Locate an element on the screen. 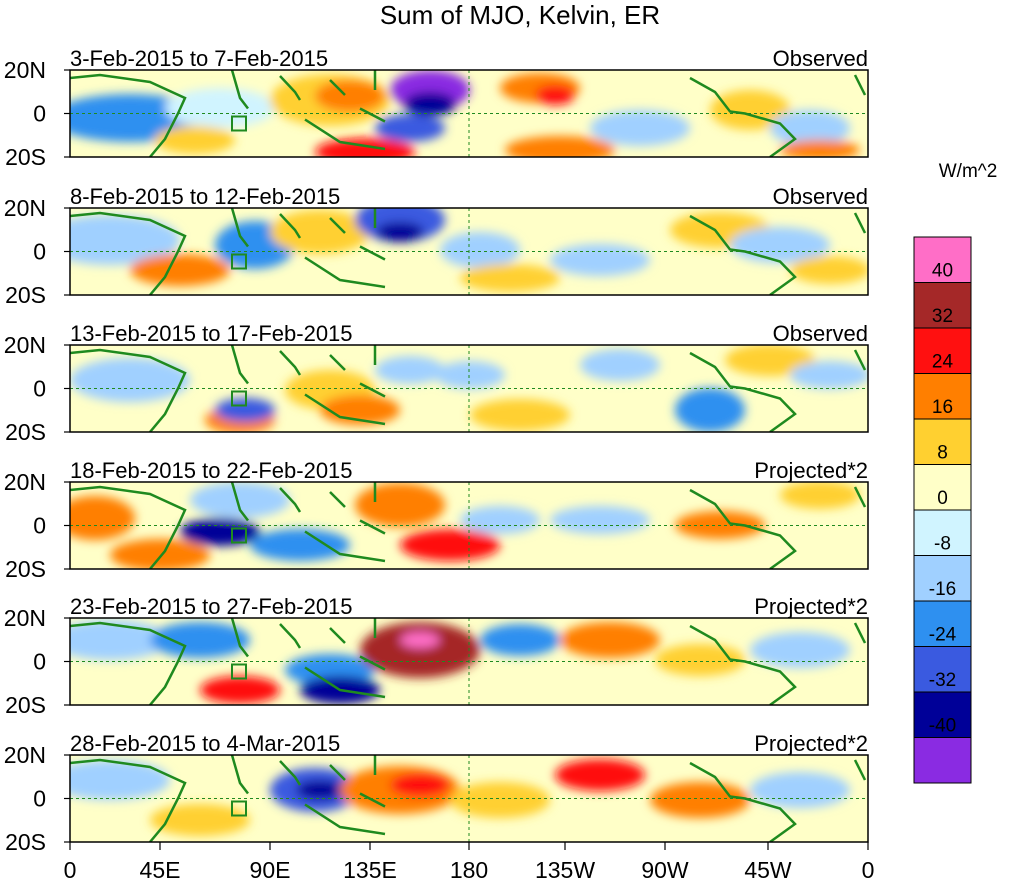  colorbar-level-label: 40 is located at coordinates (942, 271).